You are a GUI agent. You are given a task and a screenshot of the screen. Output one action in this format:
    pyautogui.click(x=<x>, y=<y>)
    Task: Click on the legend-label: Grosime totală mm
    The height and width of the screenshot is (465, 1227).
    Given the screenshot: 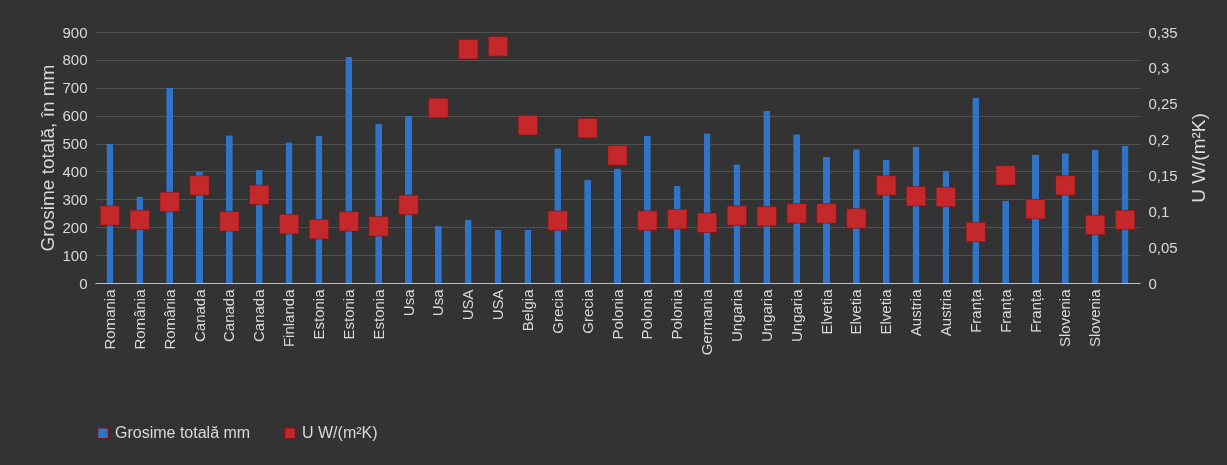 What is the action you would take?
    pyautogui.click(x=183, y=433)
    